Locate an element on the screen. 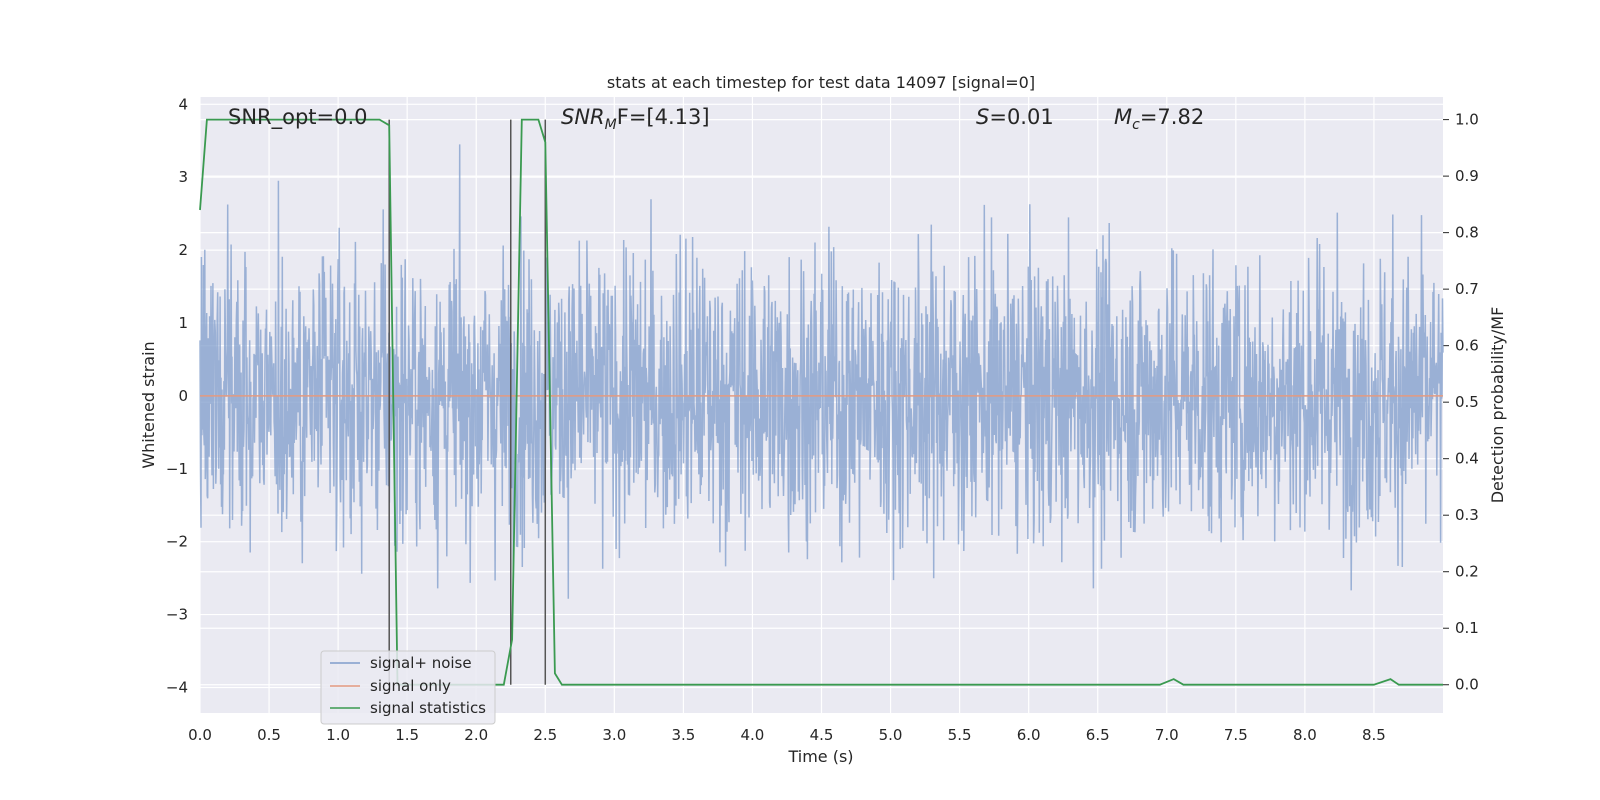  x-tick-label: 2.5 is located at coordinates (545, 735).